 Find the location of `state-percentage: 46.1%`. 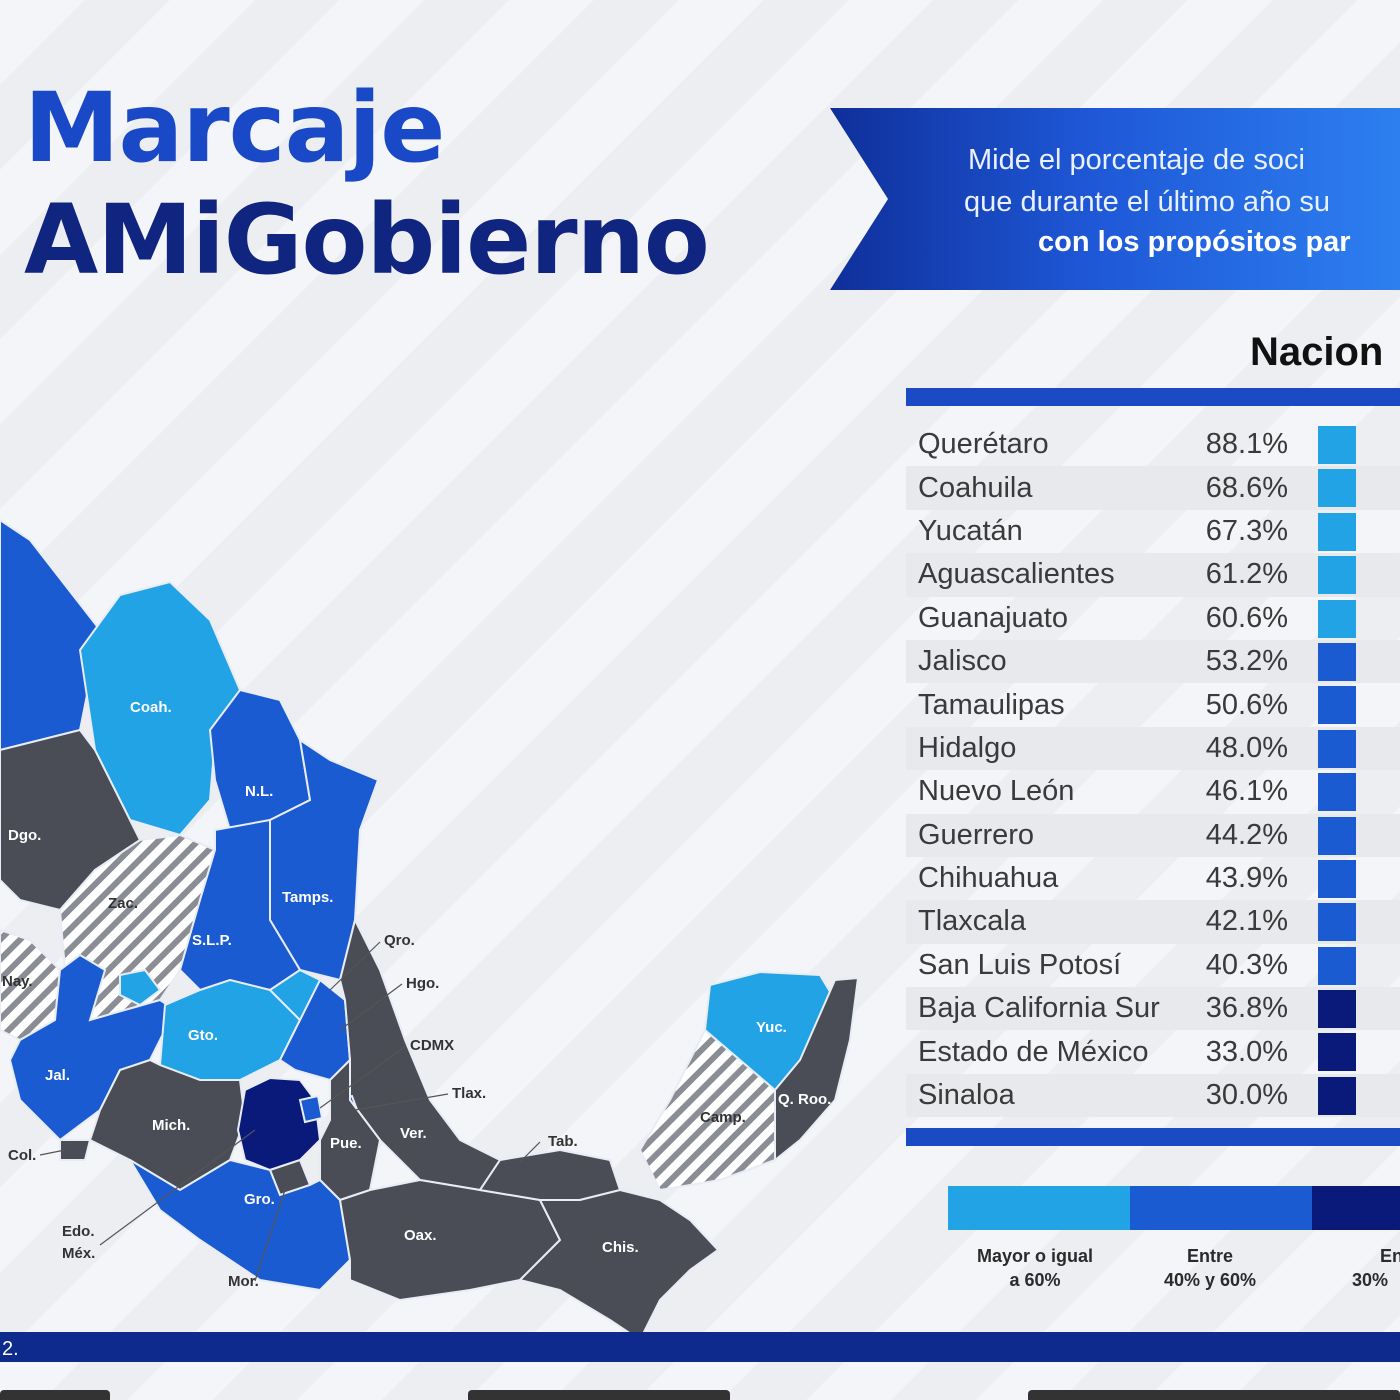

state-percentage: 46.1% is located at coordinates (1246, 791).